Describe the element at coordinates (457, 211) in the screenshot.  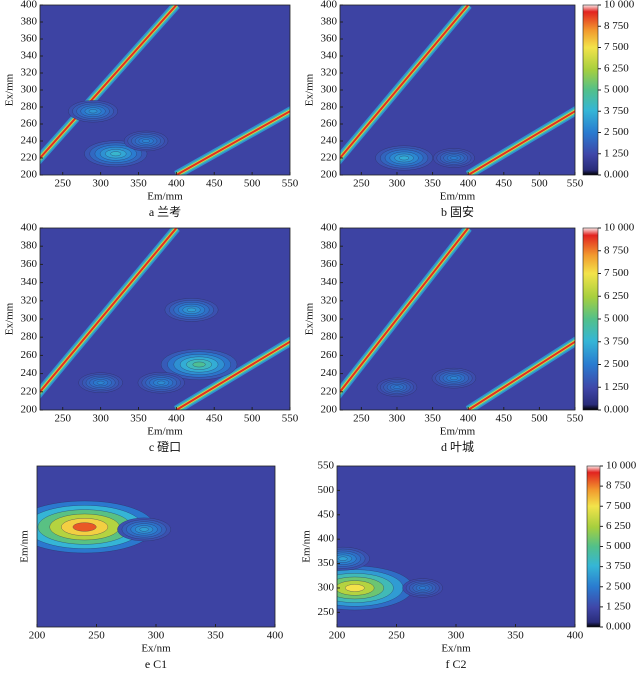
I see `caption: b 固安` at that location.